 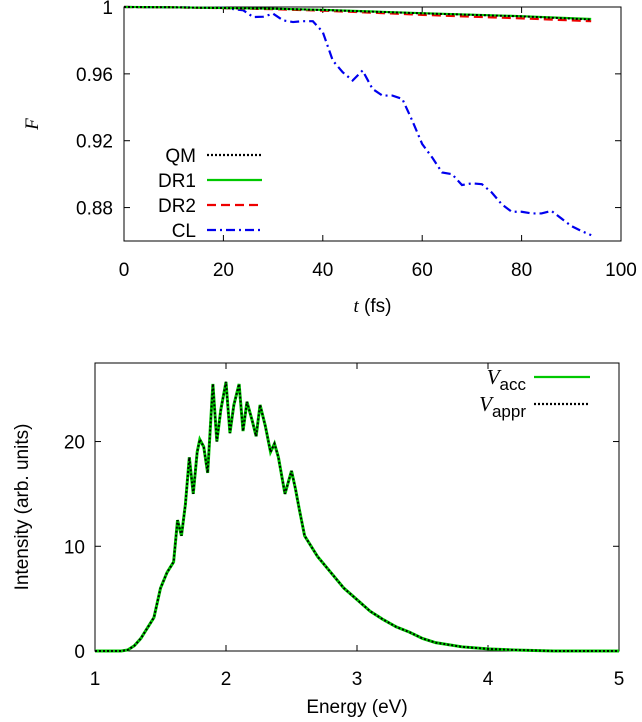 I want to click on x-tick-label: 60, so click(x=422, y=270).